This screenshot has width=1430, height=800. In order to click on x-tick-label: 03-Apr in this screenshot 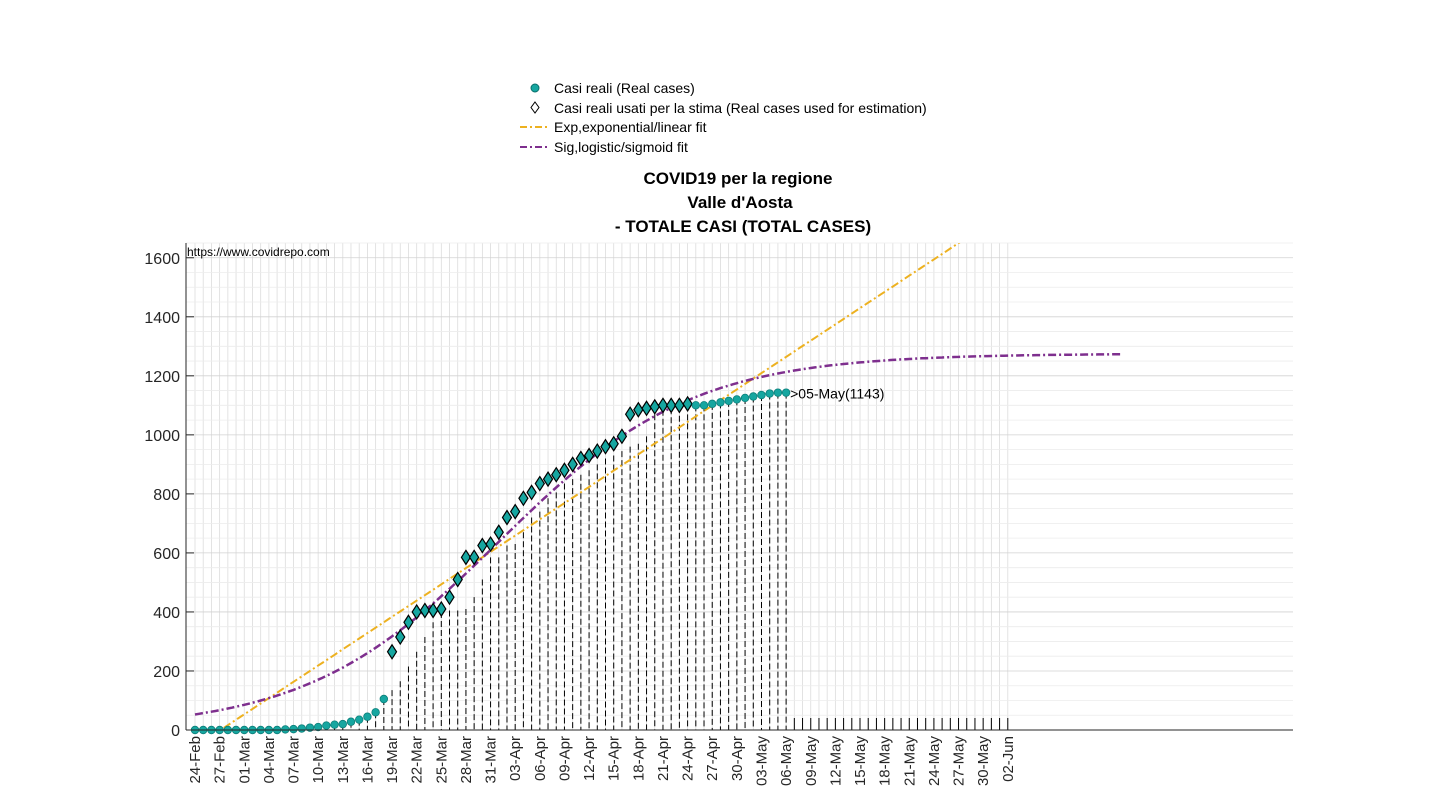, I will do `click(515, 758)`.